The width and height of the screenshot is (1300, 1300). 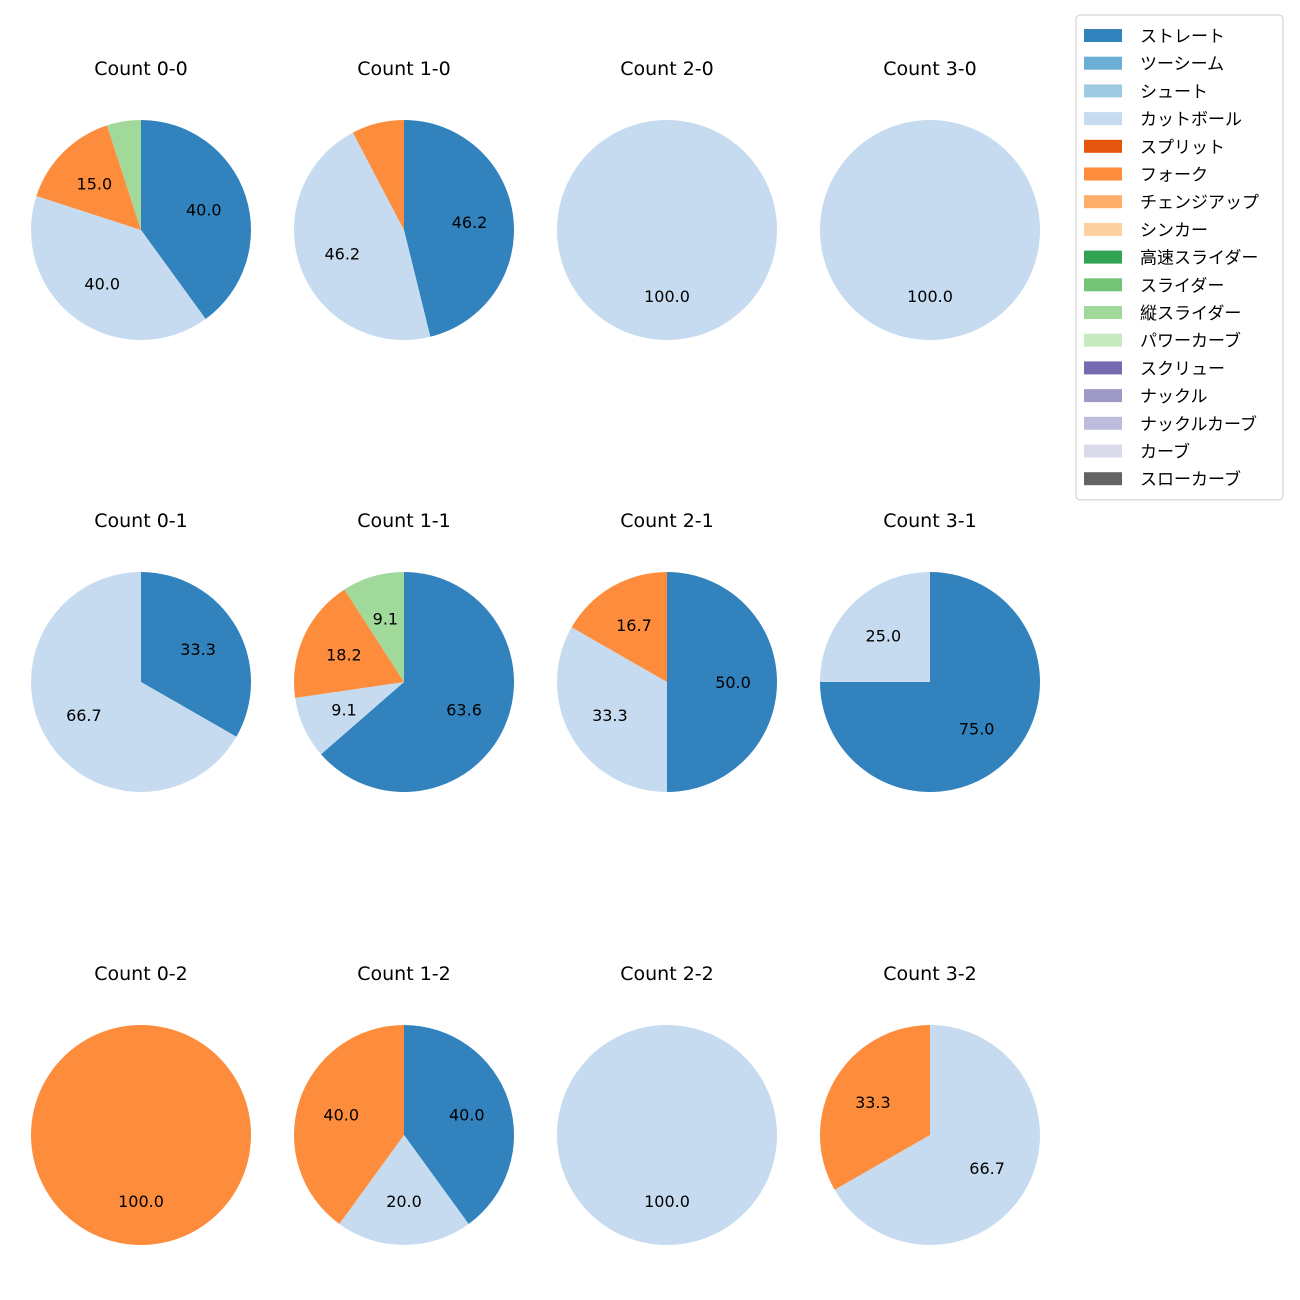 What do you see at coordinates (634, 625) in the screenshot?
I see `pie-slice-label: 16.7` at bounding box center [634, 625].